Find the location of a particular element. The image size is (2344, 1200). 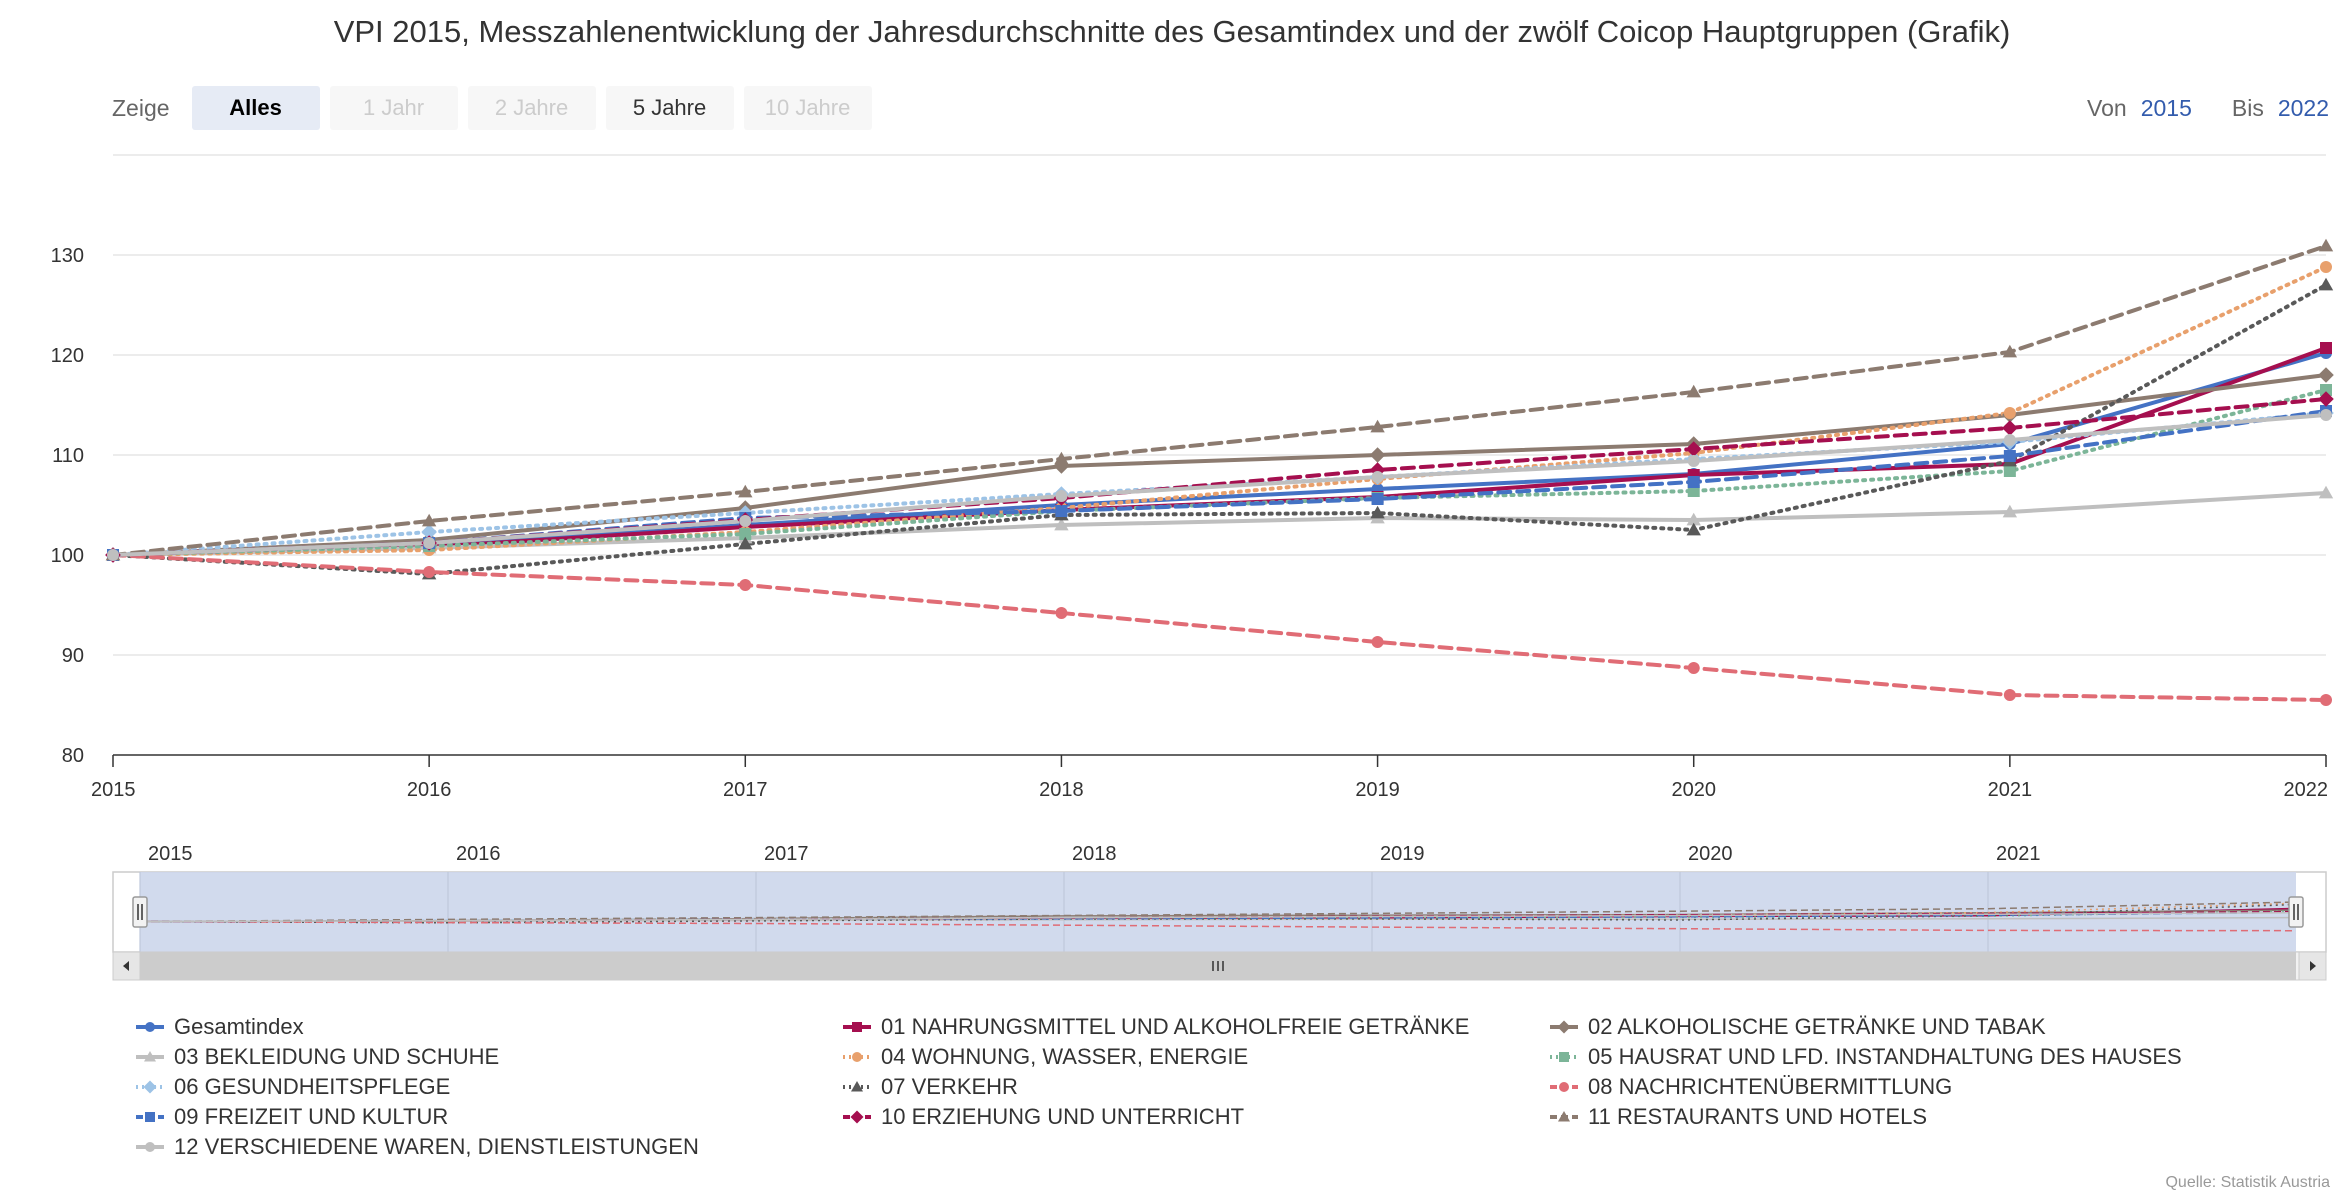

data-point-10-erziehung-und-unterricht-2021 is located at coordinates (2010, 428).